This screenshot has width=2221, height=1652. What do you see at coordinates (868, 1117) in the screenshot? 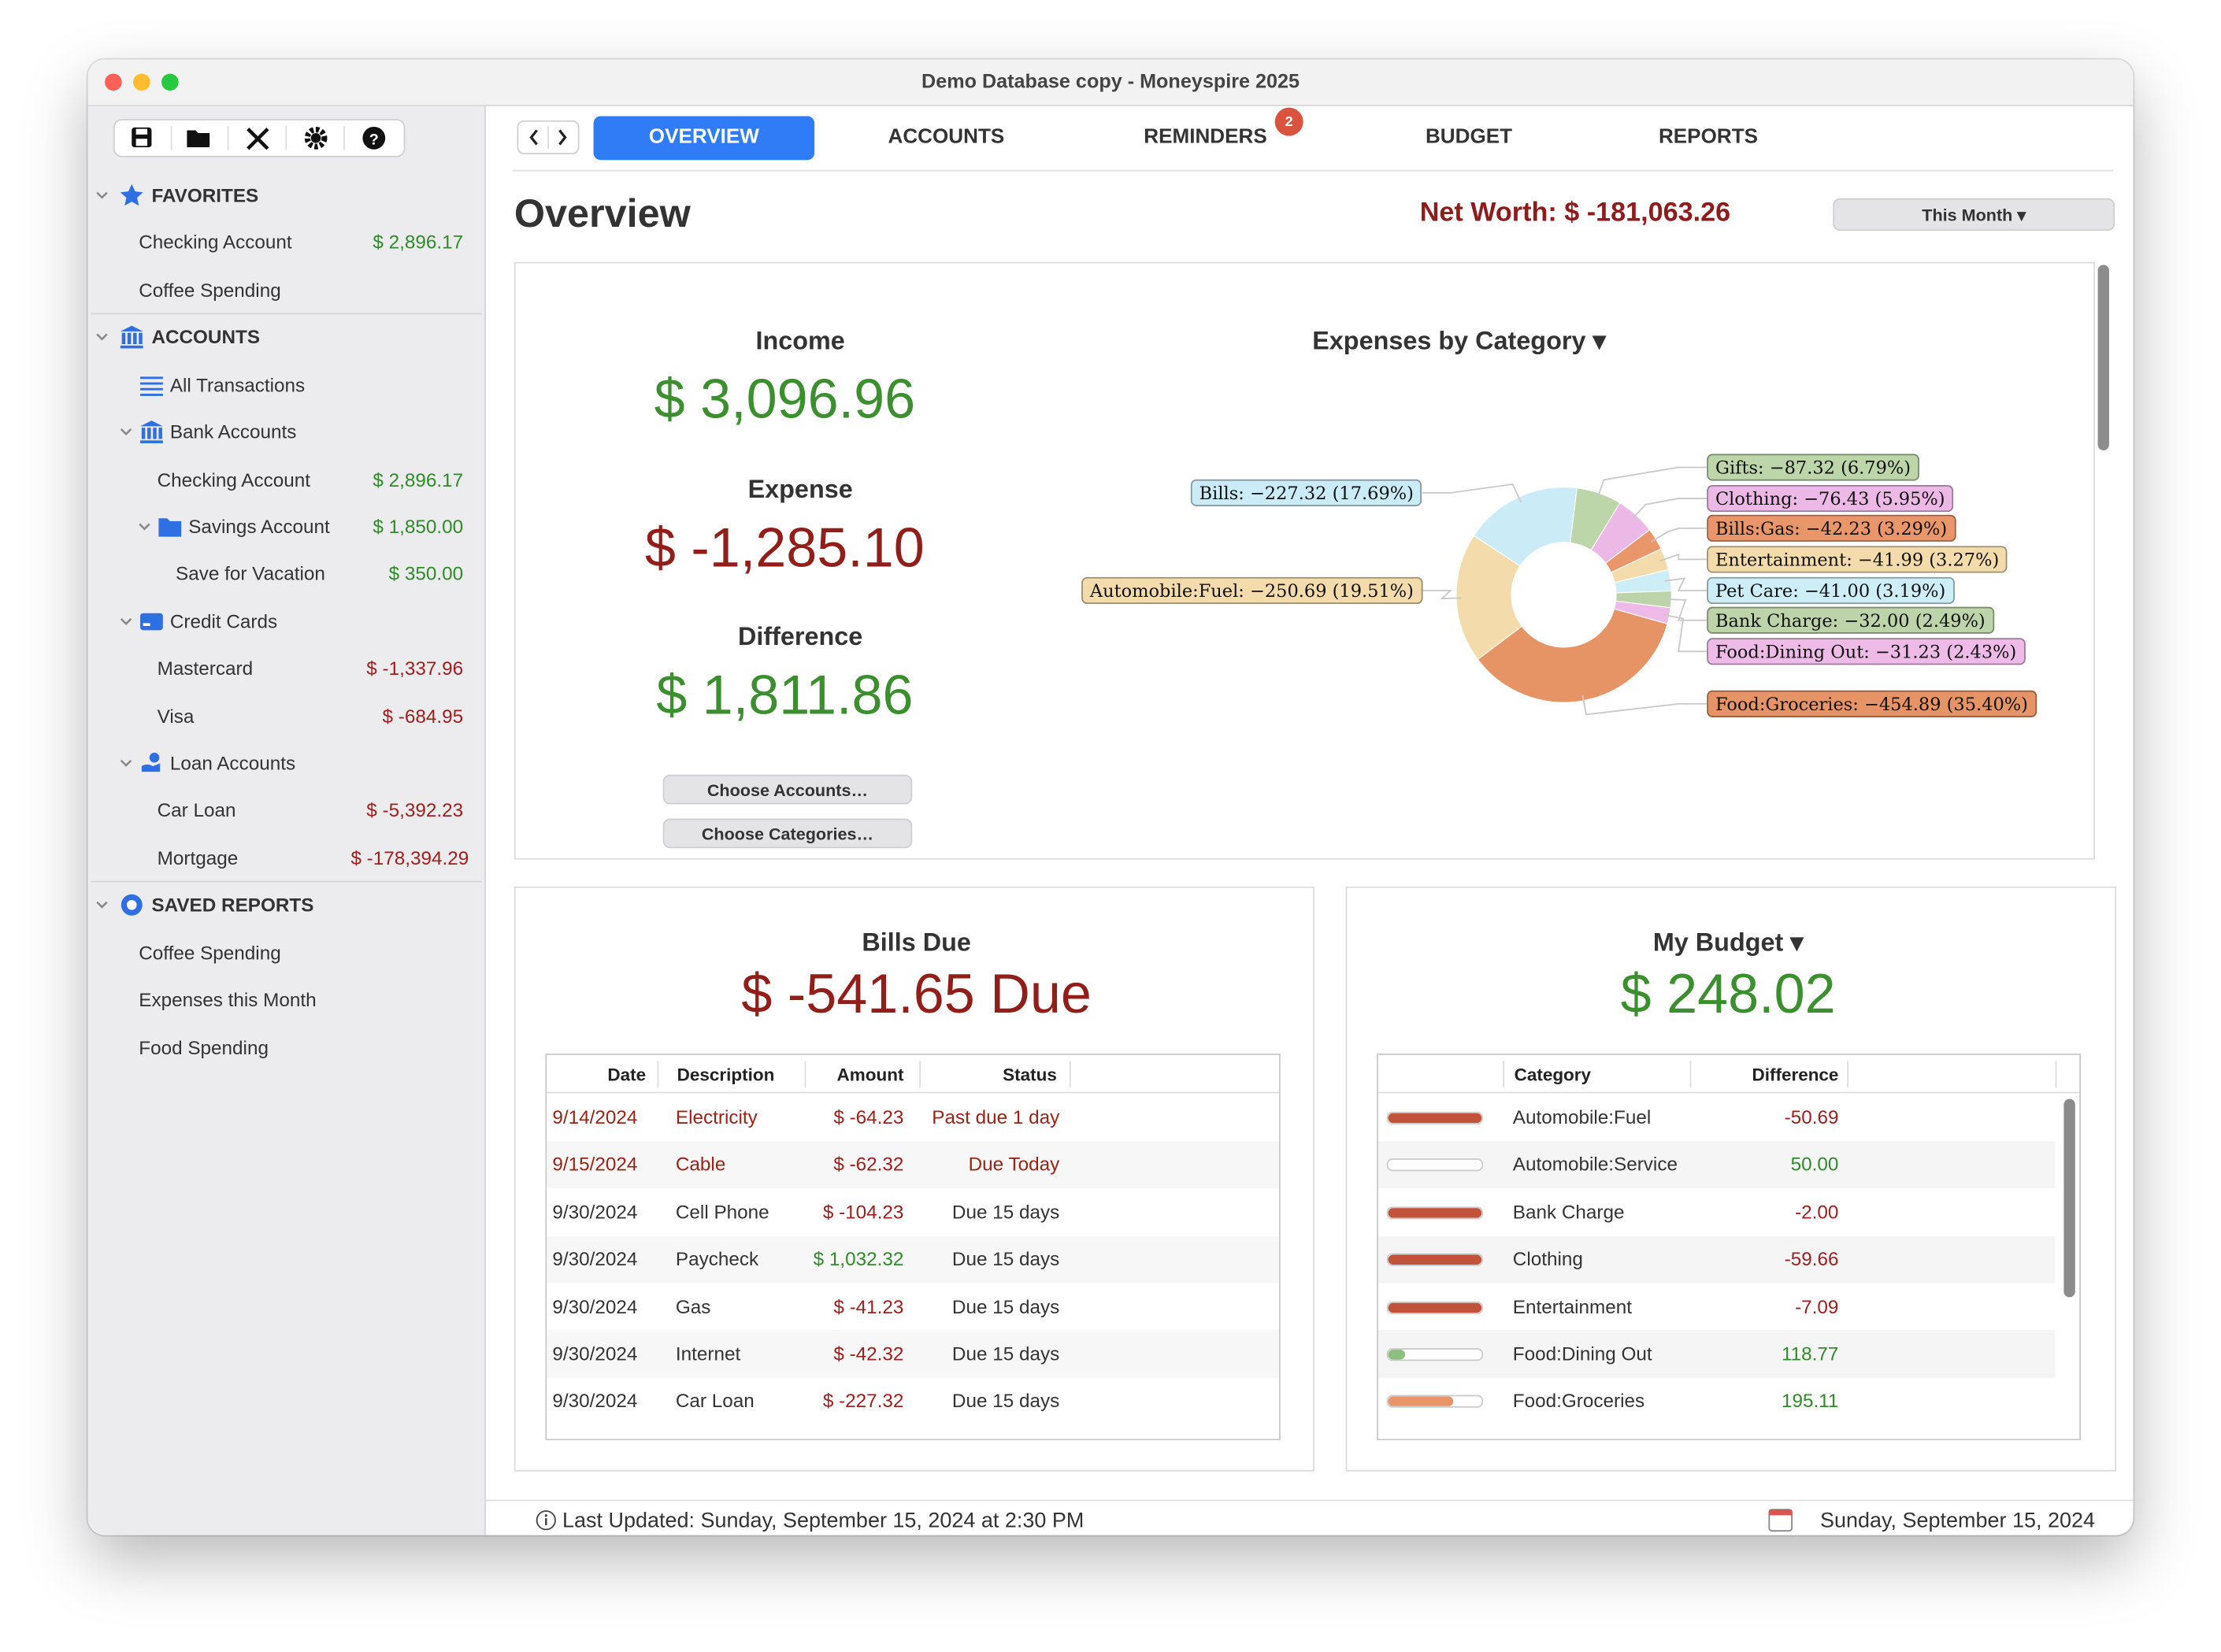
I see `bill-cell: $ -64.23` at bounding box center [868, 1117].